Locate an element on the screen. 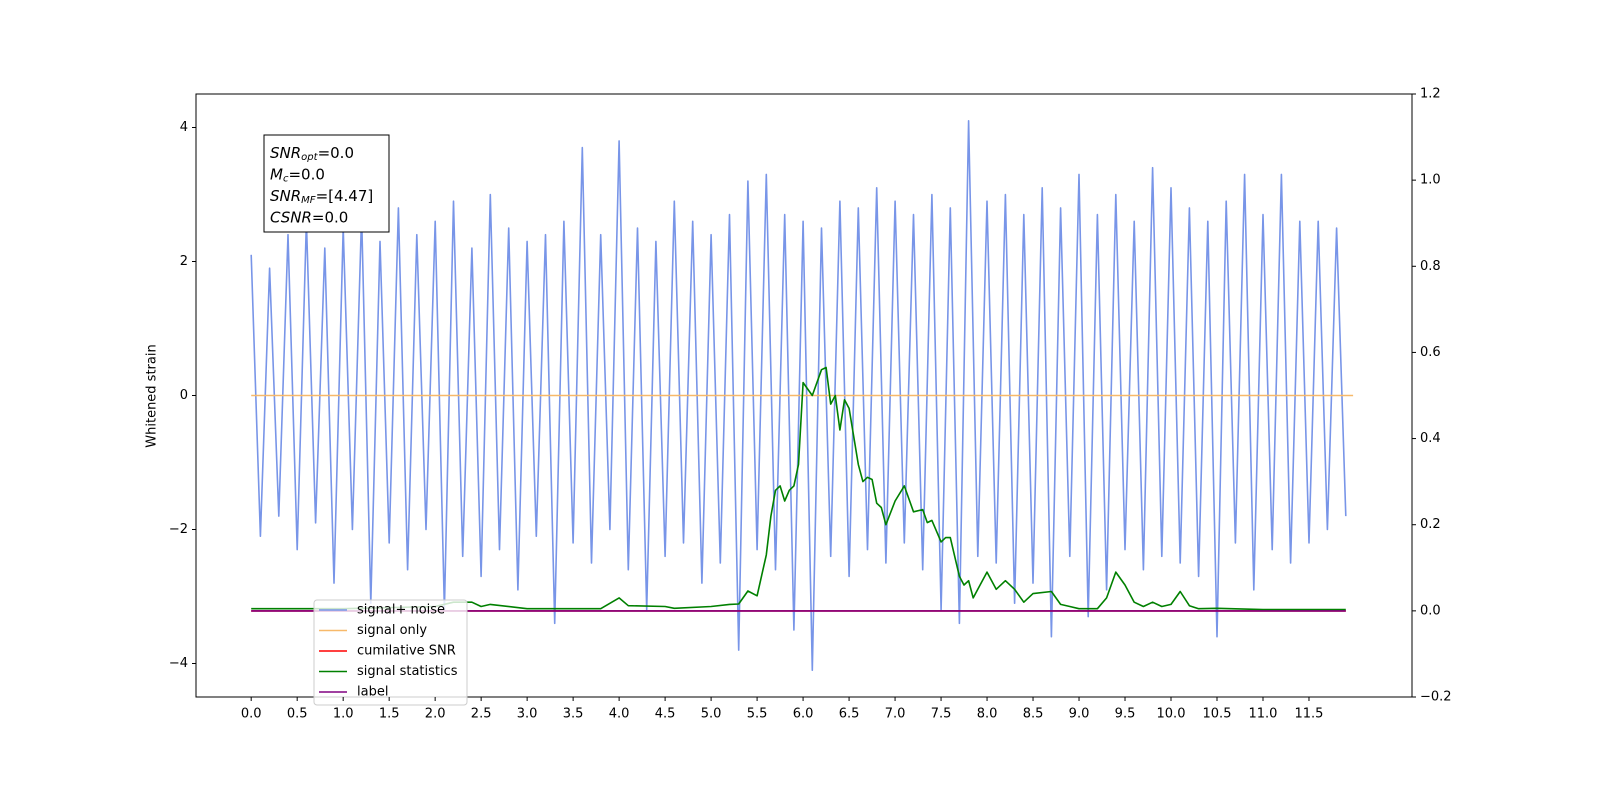 The height and width of the screenshot is (800, 1600). legend-label: signal statistics is located at coordinates (407, 671).